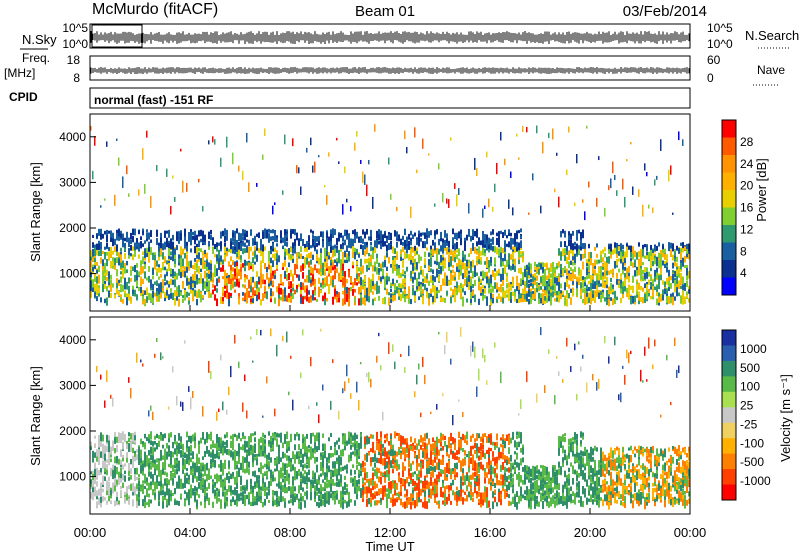  What do you see at coordinates (36, 58) in the screenshot?
I see `freq-label-1: Freq.` at bounding box center [36, 58].